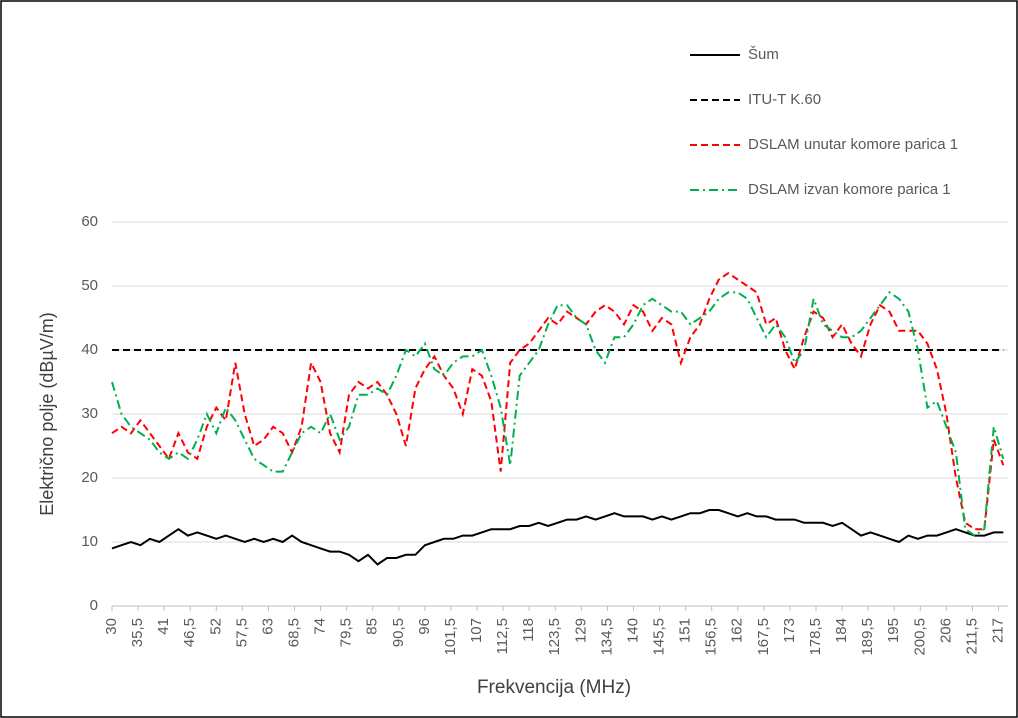  Describe the element at coordinates (89, 221) in the screenshot. I see `y-tick-label: 60` at that location.